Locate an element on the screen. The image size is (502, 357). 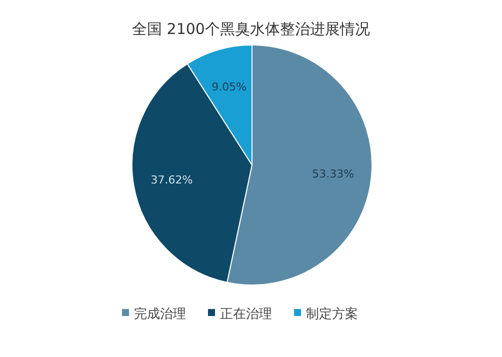
legend-label: 完成治理 is located at coordinates (160, 314).